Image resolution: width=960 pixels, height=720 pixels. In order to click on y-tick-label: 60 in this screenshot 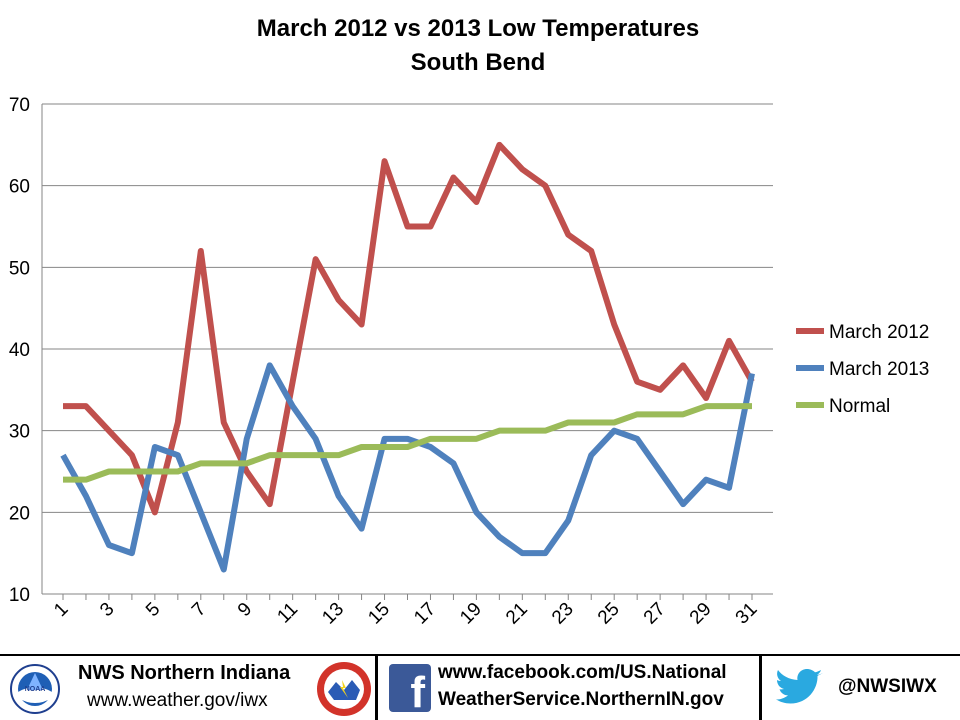, I will do `click(19, 187)`.